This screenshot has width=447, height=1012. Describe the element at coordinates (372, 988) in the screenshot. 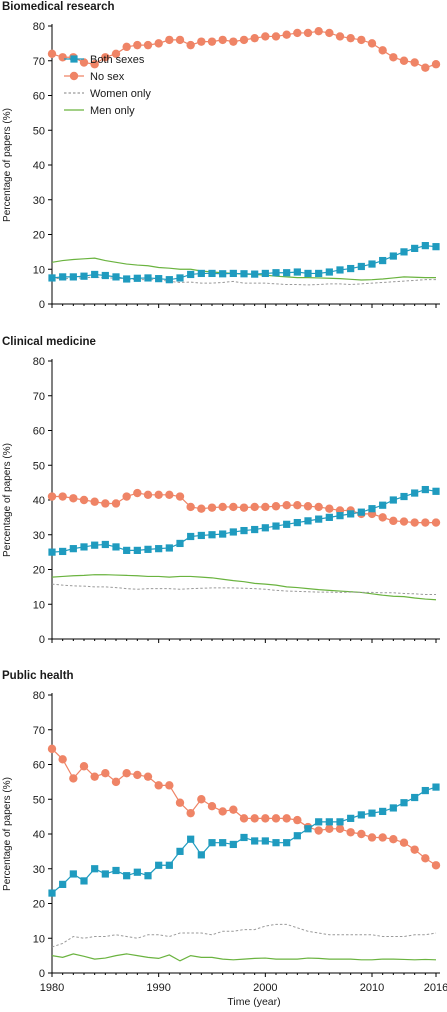

I see `x-tick-label: 2010` at that location.